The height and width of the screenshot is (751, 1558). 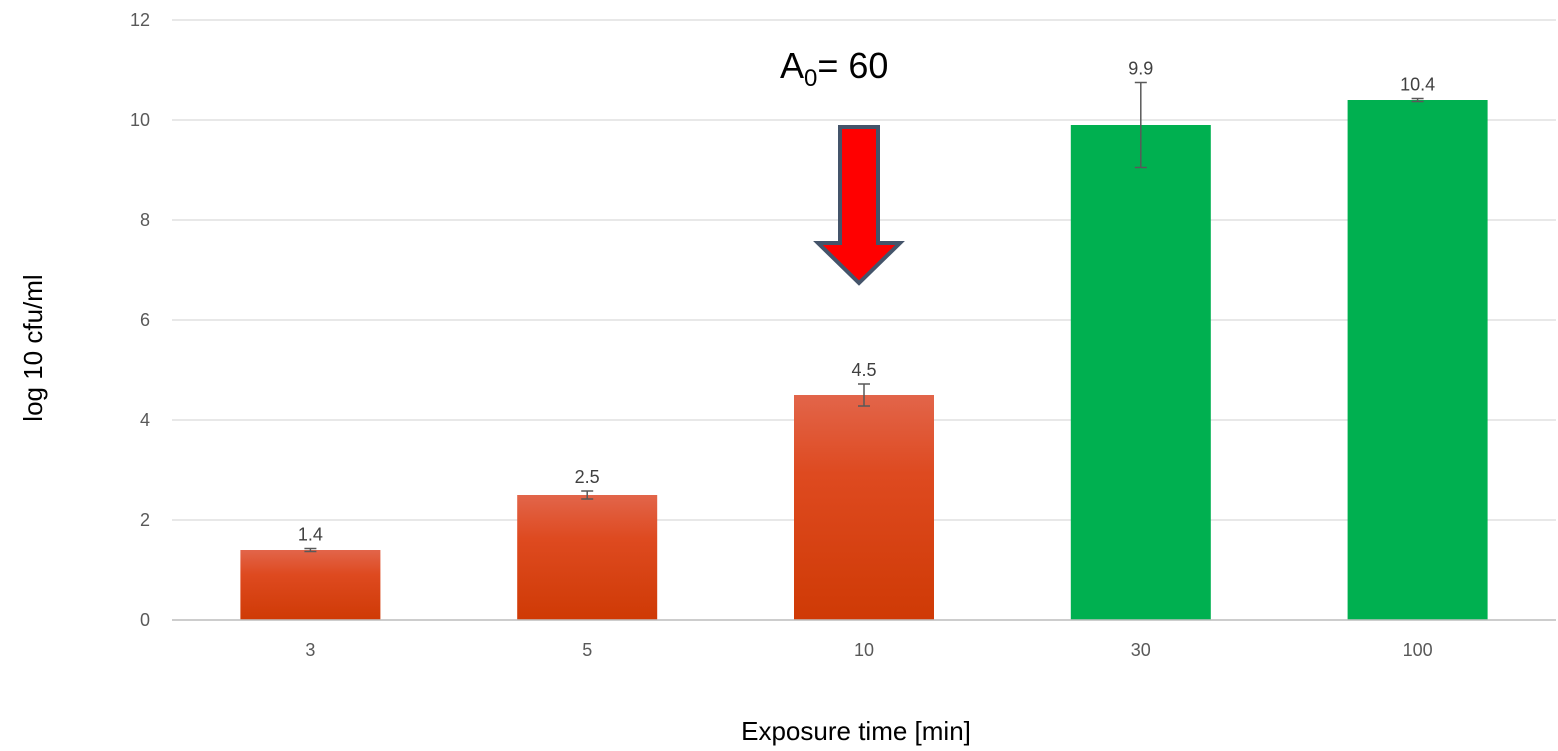 What do you see at coordinates (140, 120) in the screenshot?
I see `y-tick-label: 10` at bounding box center [140, 120].